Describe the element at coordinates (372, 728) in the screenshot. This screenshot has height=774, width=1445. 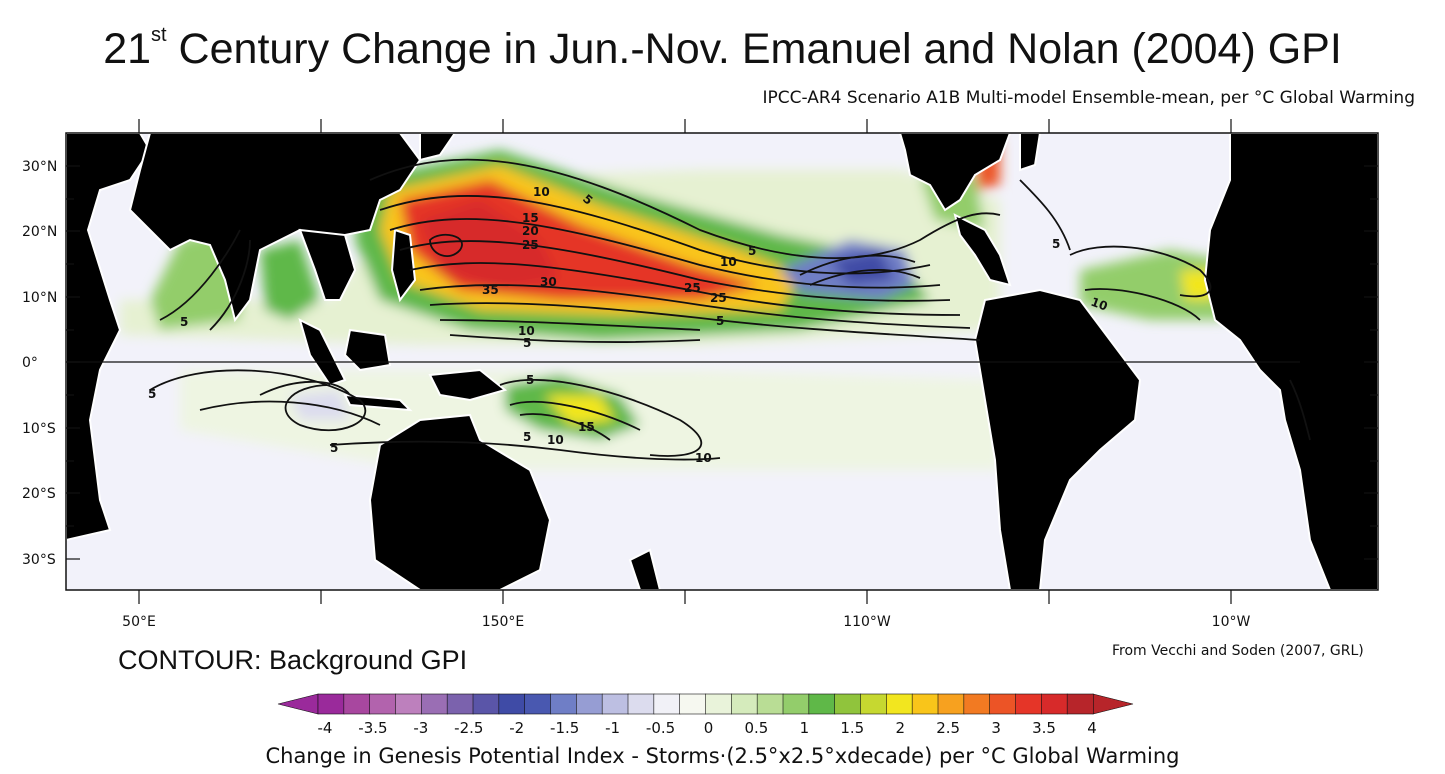
I see `colorbar-tick-label: -3.5` at that location.